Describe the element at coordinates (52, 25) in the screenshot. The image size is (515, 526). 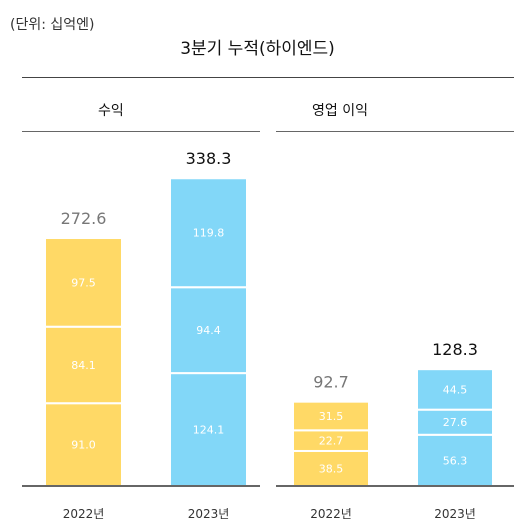
I see `unit-label: (단위: 십억엔)` at that location.